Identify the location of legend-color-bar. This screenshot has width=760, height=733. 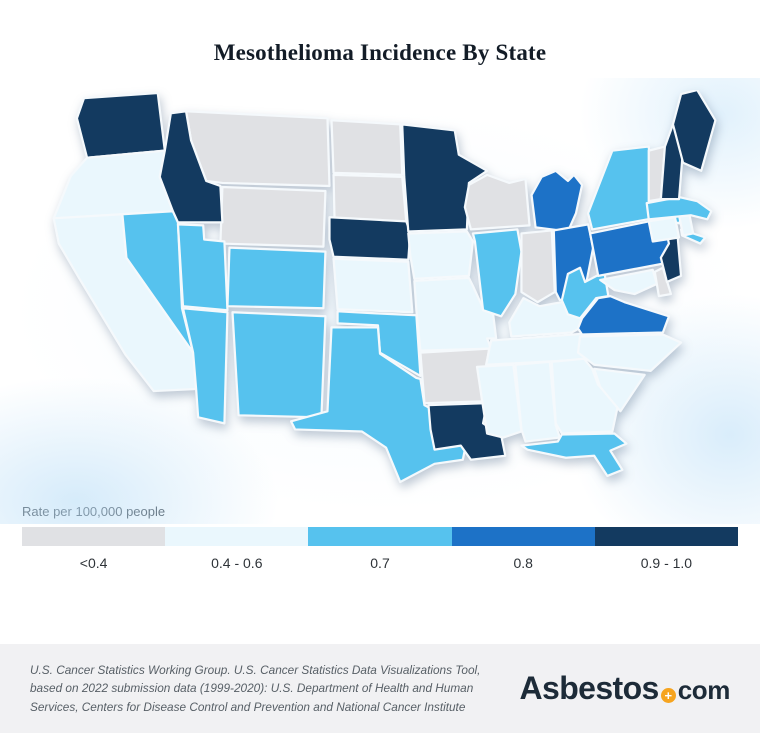
(380, 536).